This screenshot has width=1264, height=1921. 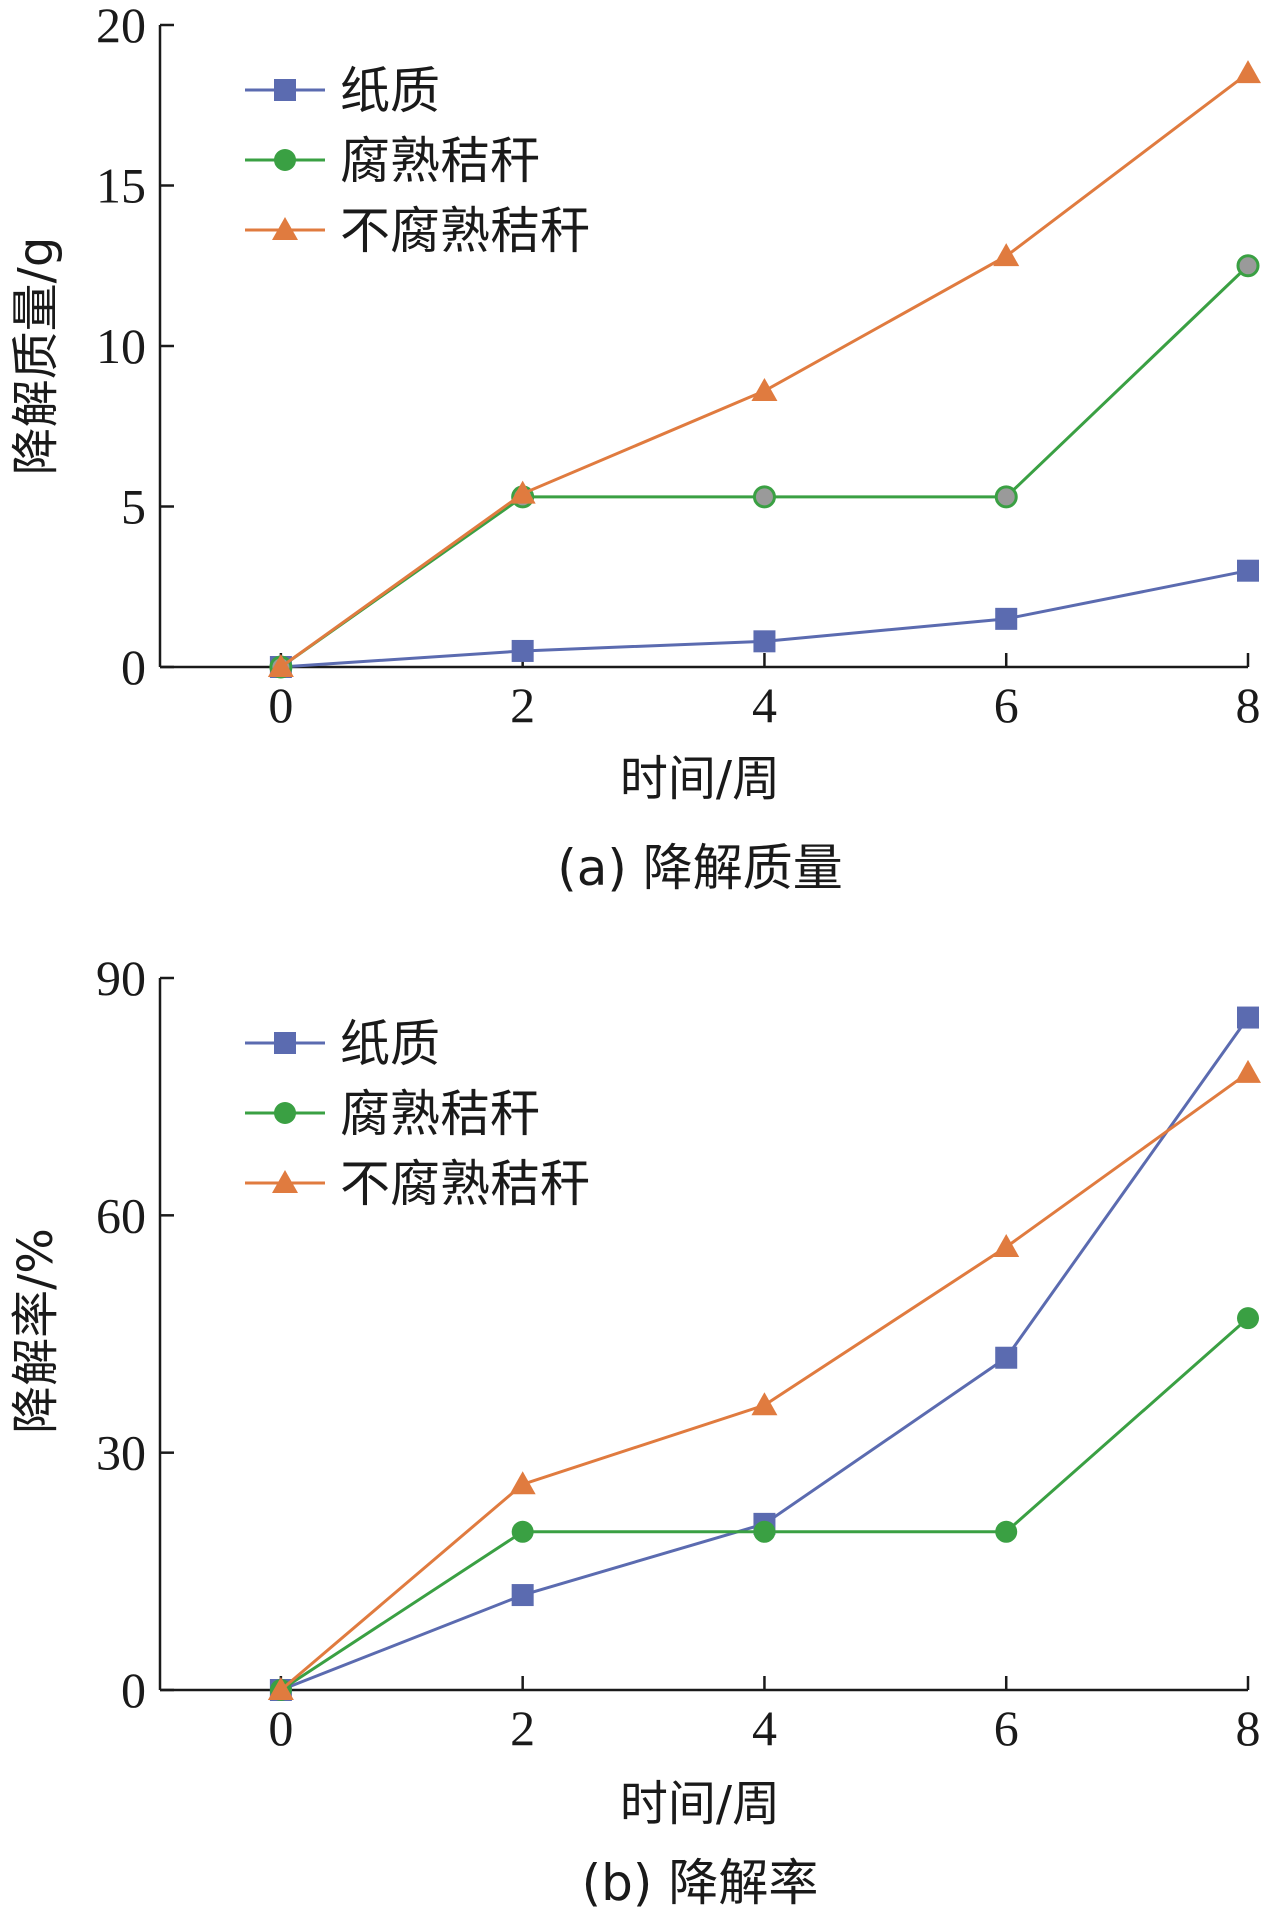 I want to click on chart-a-line-paper, so click(x=764, y=619).